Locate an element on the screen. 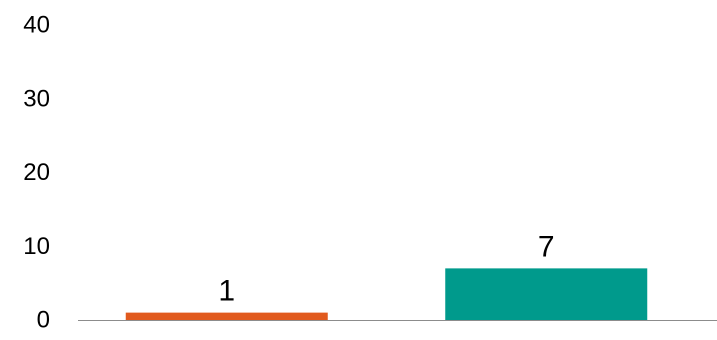  bar-series is located at coordinates (386, 294).